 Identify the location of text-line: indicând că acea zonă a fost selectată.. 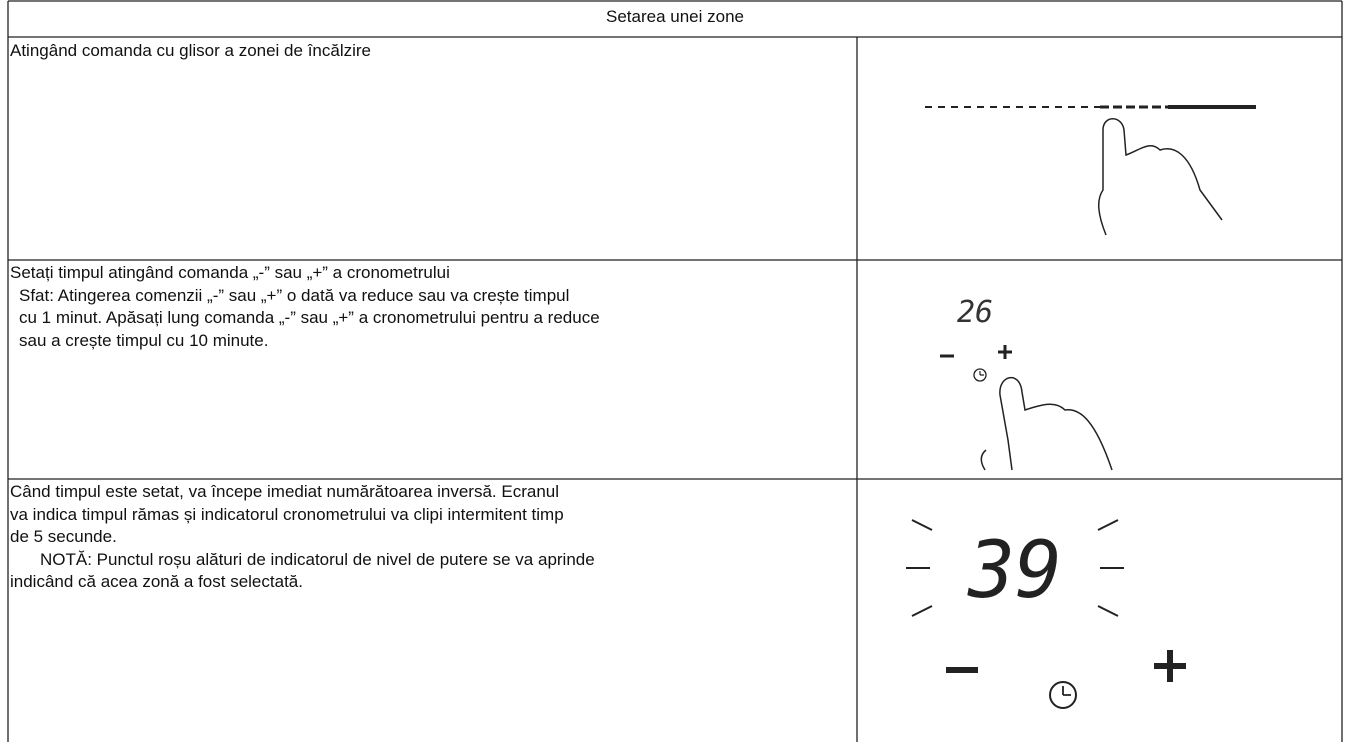
(156, 581).